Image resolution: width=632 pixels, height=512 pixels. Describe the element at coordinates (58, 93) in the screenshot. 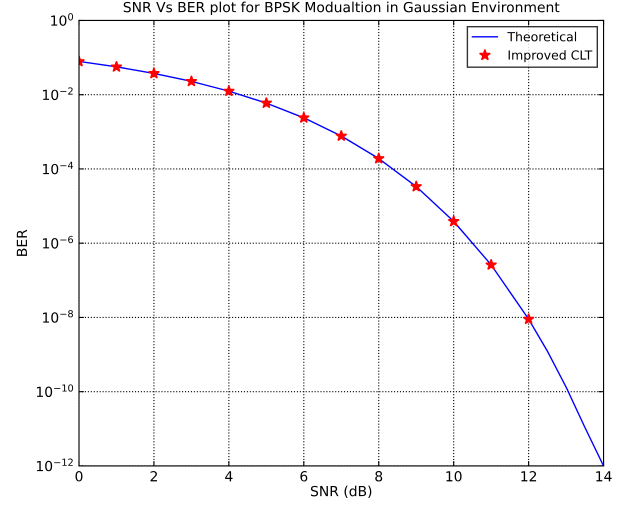

I see `y-tick-label: 10$^{−2}$` at that location.